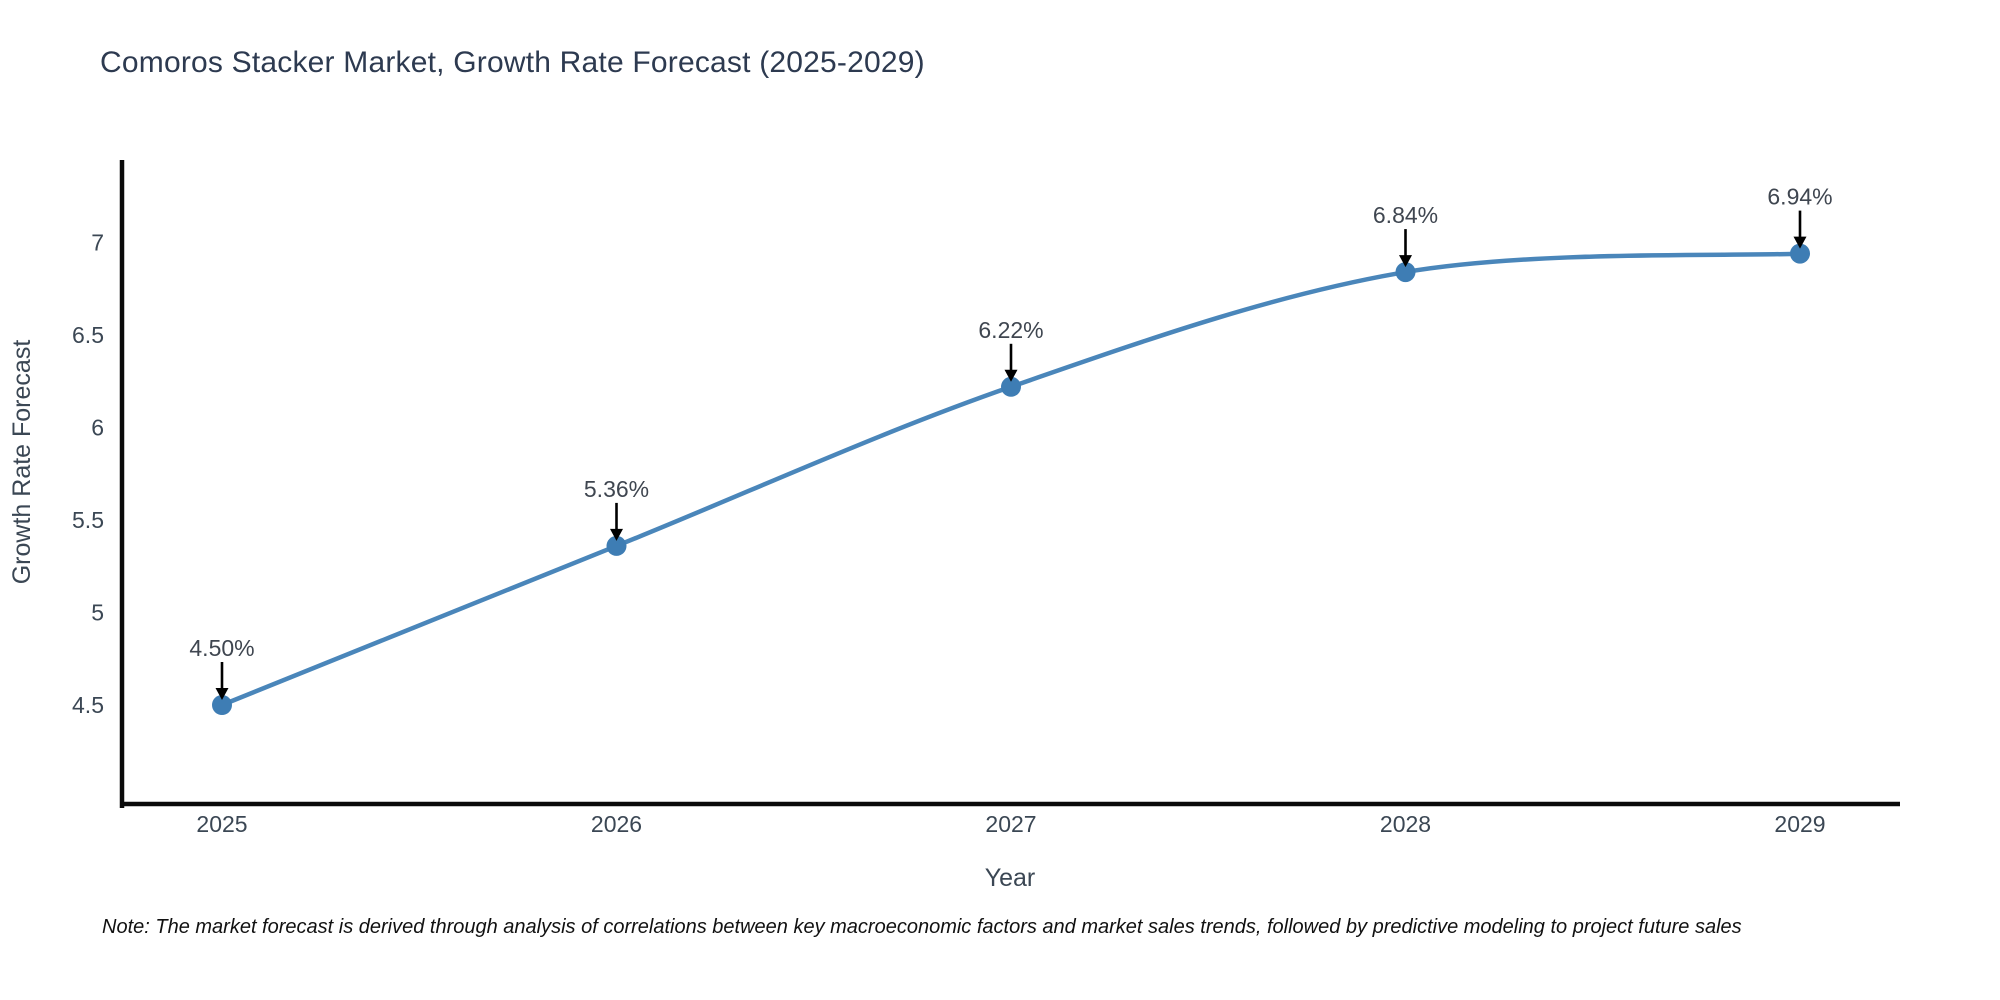 The image size is (2000, 1000). I want to click on y-tick-label: 7, so click(97, 243).